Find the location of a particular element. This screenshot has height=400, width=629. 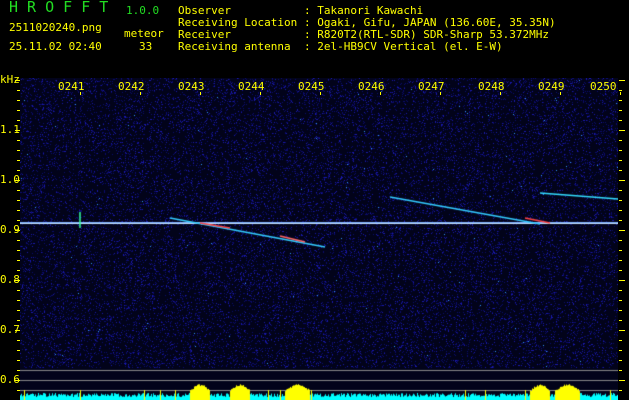

x-tick-label: 0246 is located at coordinates (371, 86).